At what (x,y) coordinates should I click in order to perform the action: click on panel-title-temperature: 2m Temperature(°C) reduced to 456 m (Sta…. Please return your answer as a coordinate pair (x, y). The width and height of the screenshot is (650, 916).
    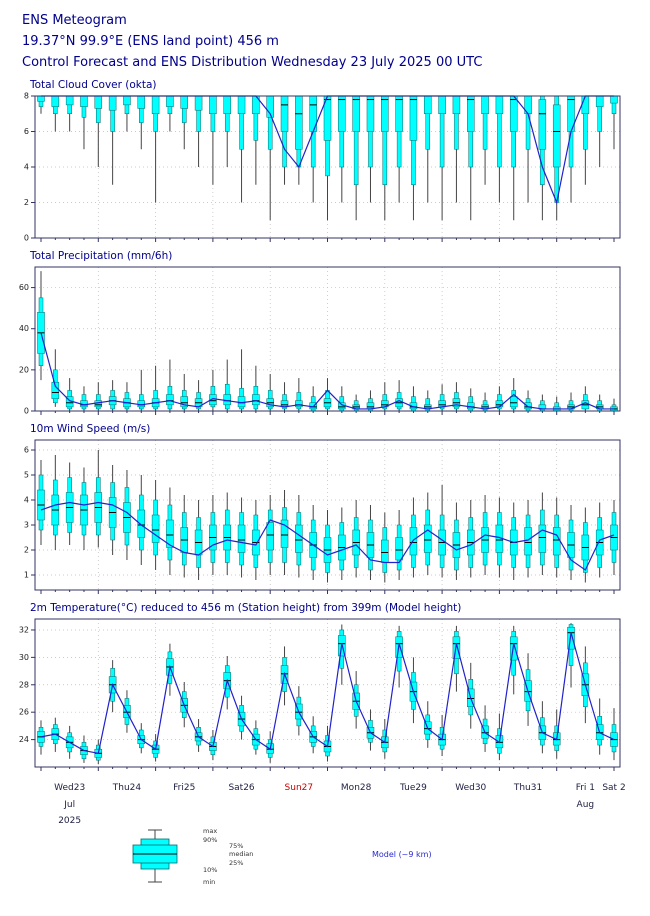
    Looking at the image, I should click on (246, 608).